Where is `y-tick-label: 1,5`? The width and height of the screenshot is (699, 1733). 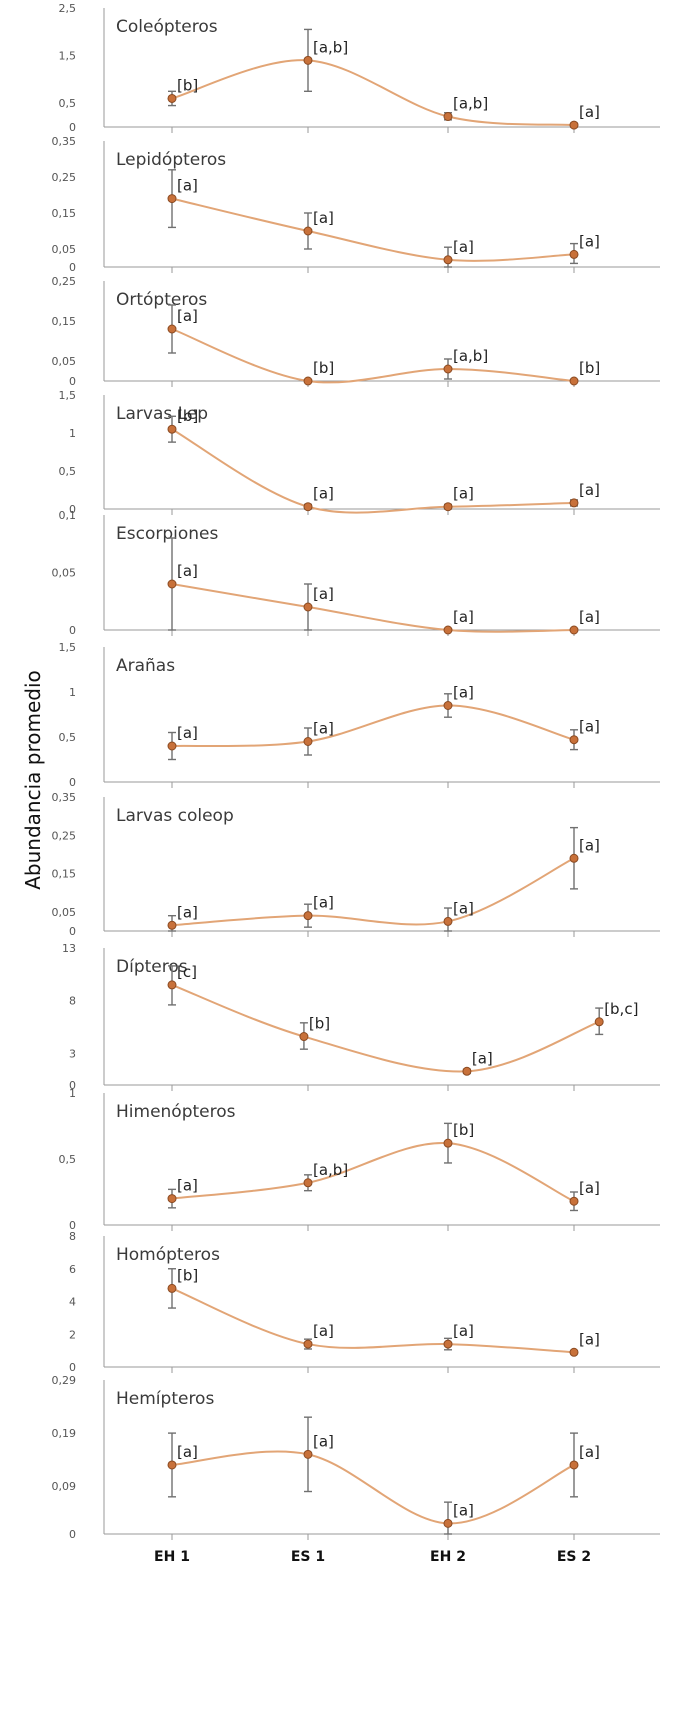
y-tick-label: 1,5 is located at coordinates (68, 56).